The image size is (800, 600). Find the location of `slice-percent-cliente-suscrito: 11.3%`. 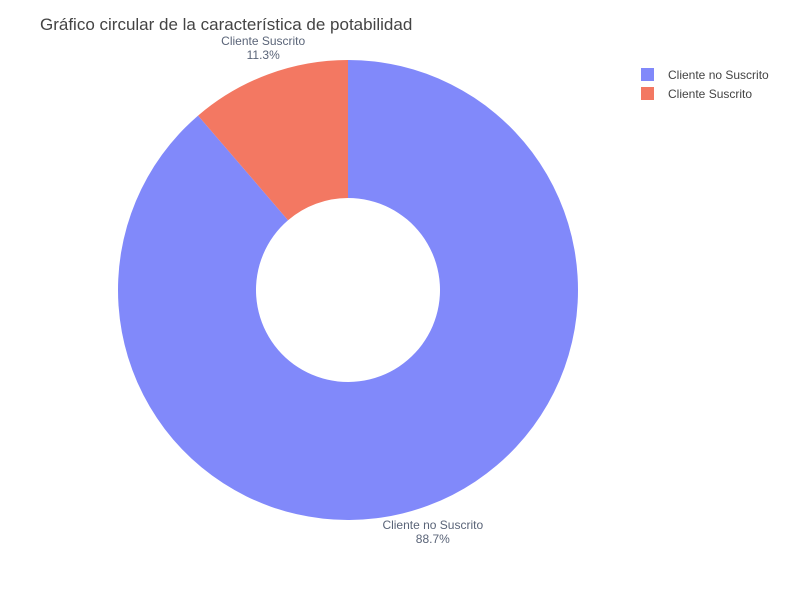

slice-percent-cliente-suscrito: 11.3% is located at coordinates (263, 55).